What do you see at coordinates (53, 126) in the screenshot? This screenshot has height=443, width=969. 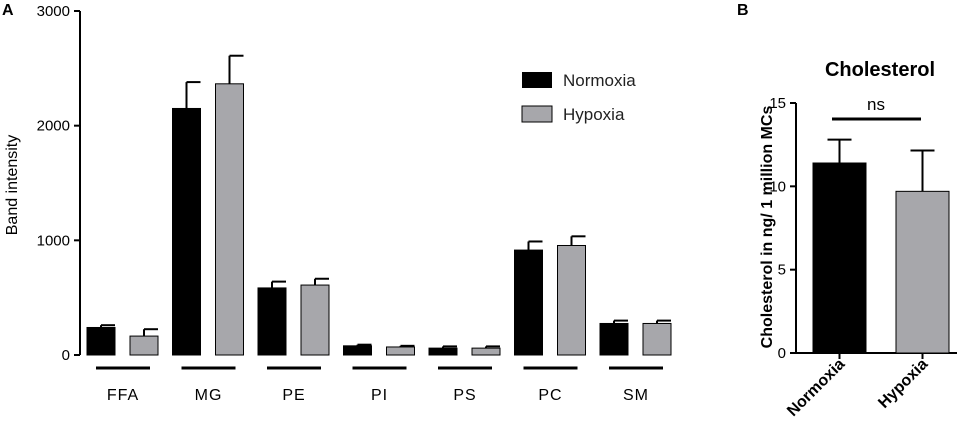 I see `y-tick-label-a-2000: 2000` at bounding box center [53, 126].